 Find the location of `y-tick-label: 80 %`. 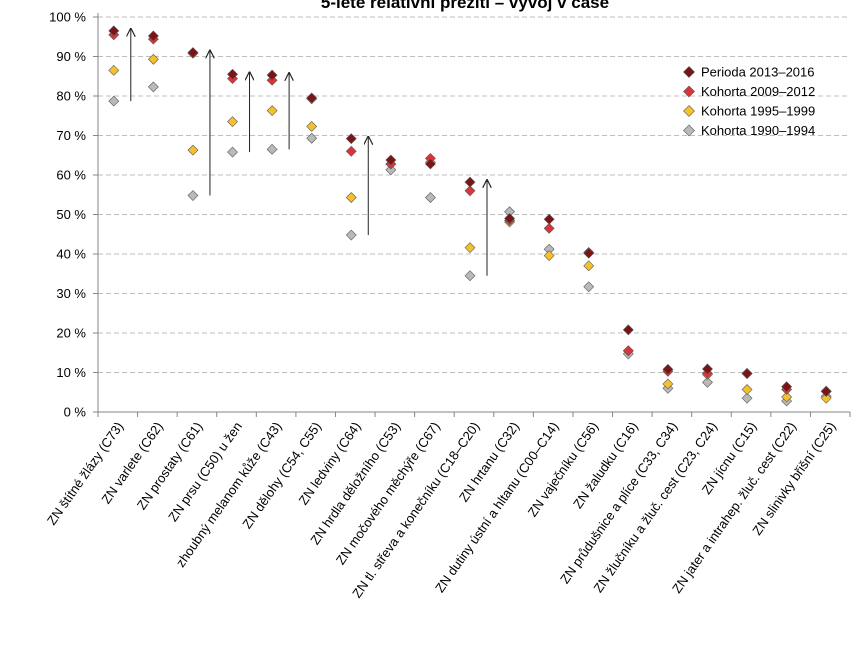

y-tick-label: 80 % is located at coordinates (71, 96).